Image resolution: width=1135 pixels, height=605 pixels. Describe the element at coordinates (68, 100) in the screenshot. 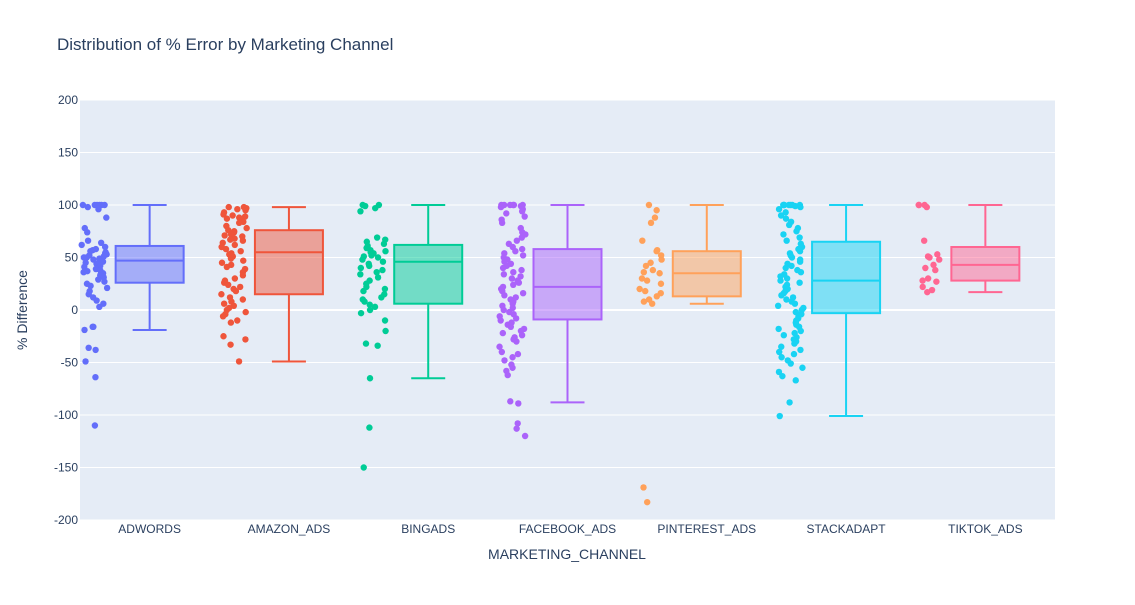

I see `y-tick-label: 200` at that location.